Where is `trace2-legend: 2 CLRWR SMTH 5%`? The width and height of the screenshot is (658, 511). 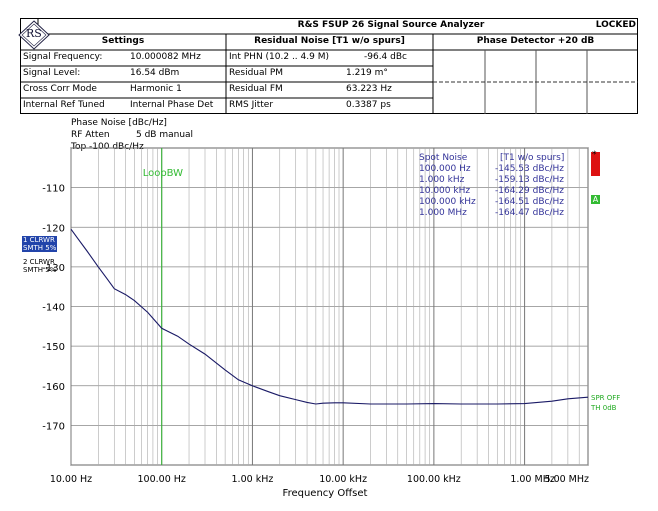 trace2-legend: 2 CLRWR SMTH 5% is located at coordinates (39, 266).